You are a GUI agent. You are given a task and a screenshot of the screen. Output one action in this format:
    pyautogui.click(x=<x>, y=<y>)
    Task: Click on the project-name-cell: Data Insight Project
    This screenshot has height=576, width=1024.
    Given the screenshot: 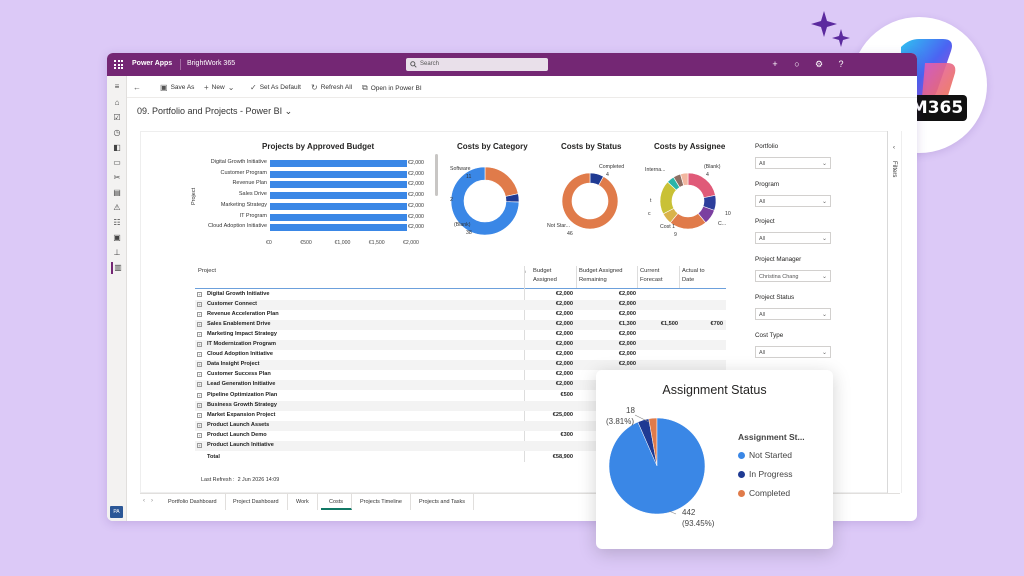 What is the action you would take?
    pyautogui.click(x=233, y=364)
    